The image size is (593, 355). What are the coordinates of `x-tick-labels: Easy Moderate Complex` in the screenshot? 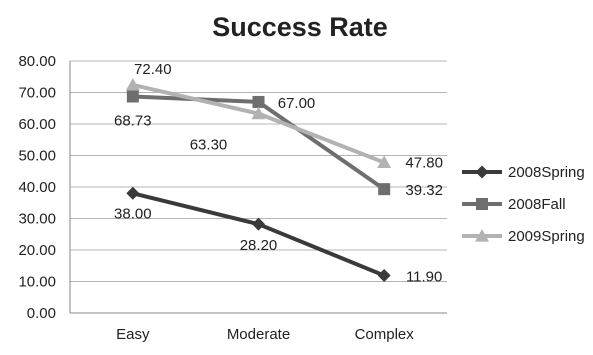 It's located at (265, 334).